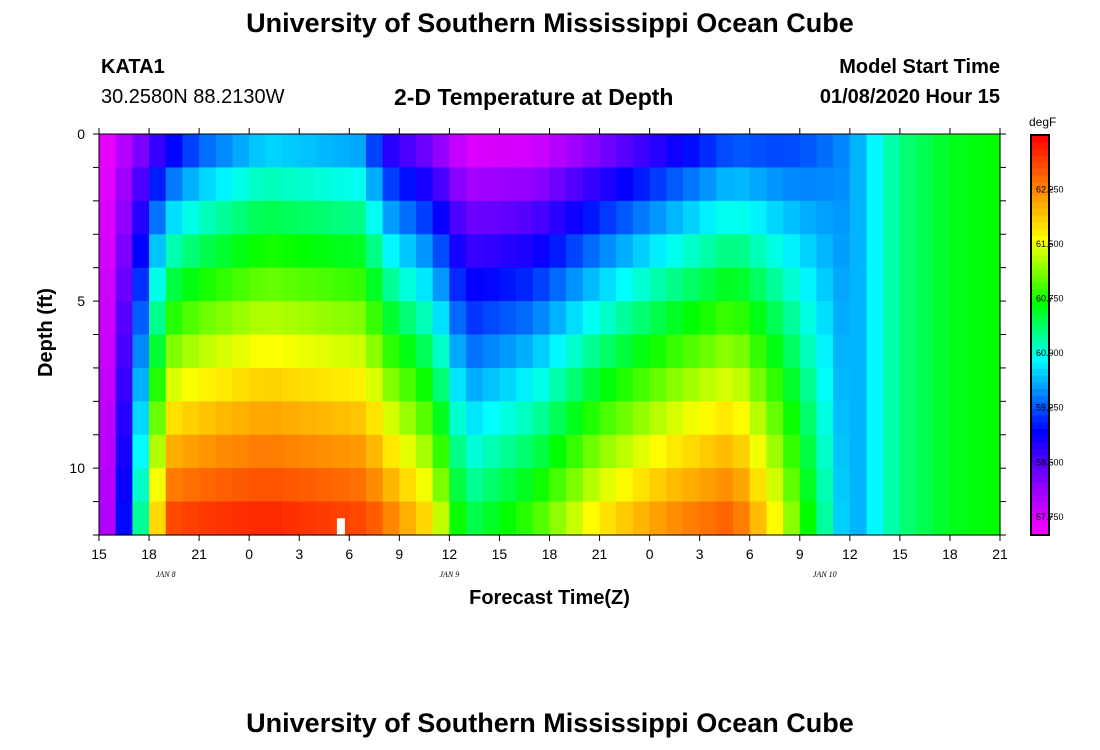 The width and height of the screenshot is (1100, 750). I want to click on x-tick-label: 0, so click(650, 554).